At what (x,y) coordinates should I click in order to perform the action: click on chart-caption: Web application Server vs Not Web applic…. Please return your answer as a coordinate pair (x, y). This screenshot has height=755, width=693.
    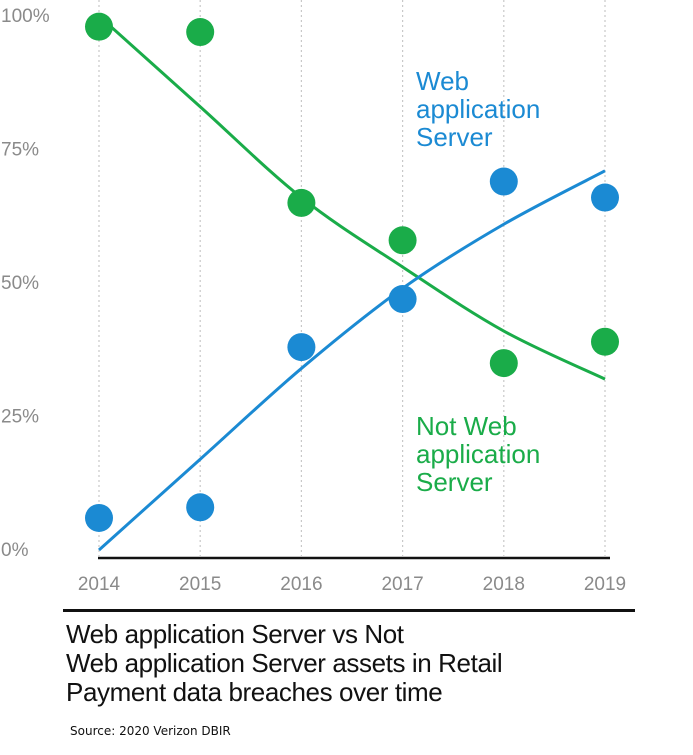
    Looking at the image, I should click on (366, 663).